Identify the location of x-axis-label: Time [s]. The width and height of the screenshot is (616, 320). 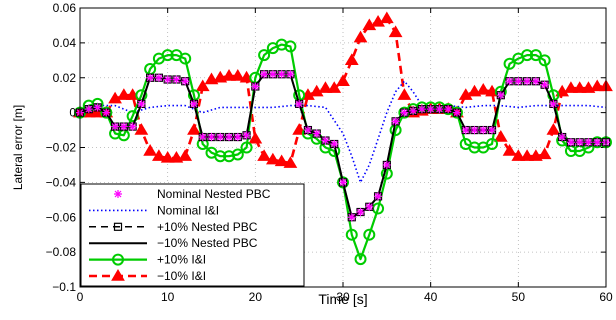
(342, 299).